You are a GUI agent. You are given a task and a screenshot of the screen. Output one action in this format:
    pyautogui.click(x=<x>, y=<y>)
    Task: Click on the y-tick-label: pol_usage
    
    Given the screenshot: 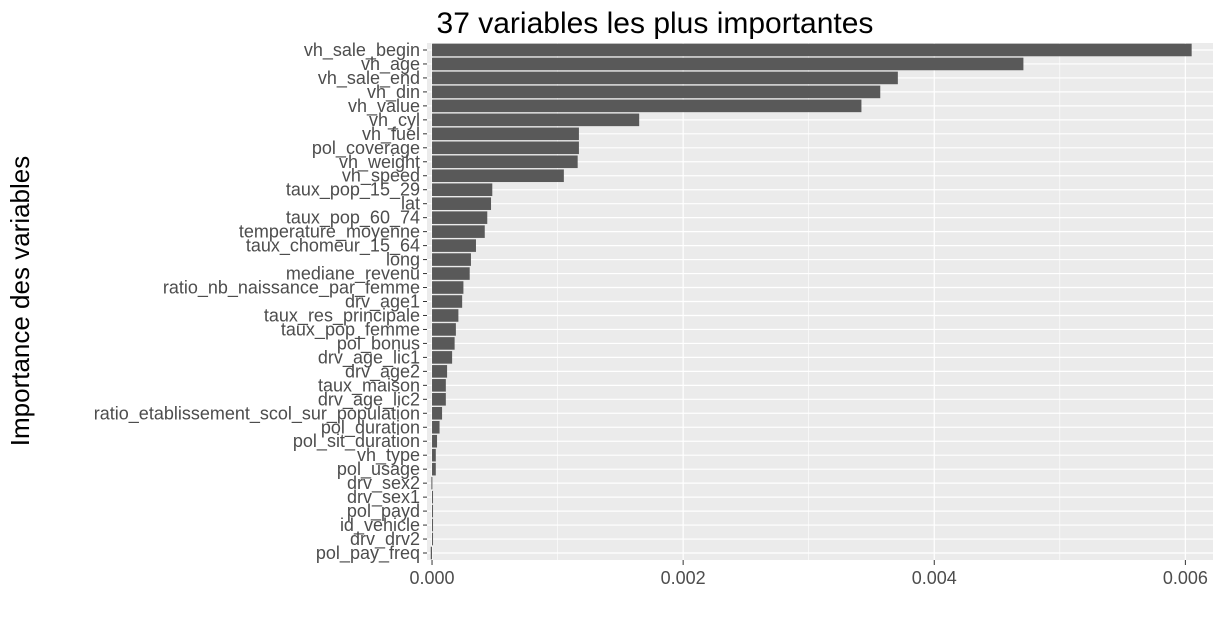 What is the action you would take?
    pyautogui.click(x=378, y=469)
    